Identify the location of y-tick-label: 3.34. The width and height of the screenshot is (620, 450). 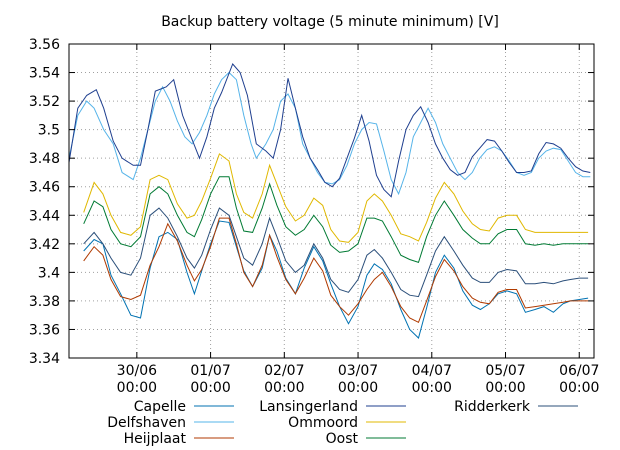
(44, 359).